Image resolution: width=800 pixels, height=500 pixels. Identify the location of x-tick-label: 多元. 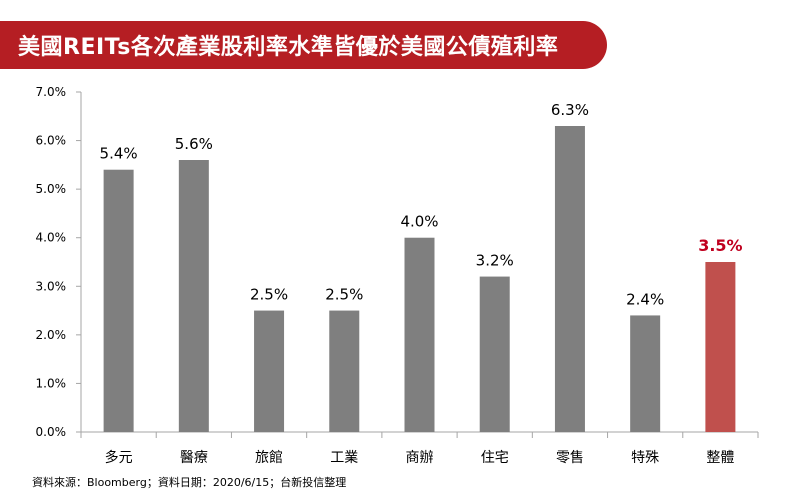
(119, 457).